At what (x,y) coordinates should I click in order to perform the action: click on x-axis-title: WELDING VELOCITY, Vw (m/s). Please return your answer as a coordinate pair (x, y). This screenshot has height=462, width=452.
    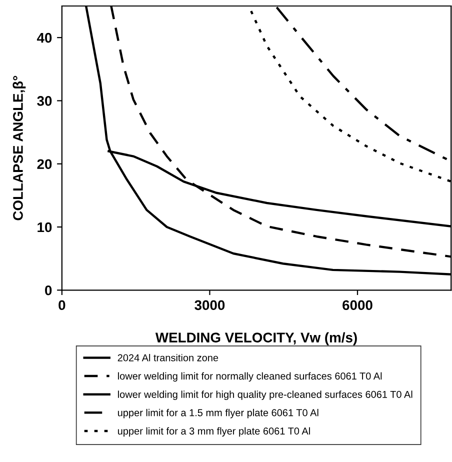
    Looking at the image, I should click on (256, 339).